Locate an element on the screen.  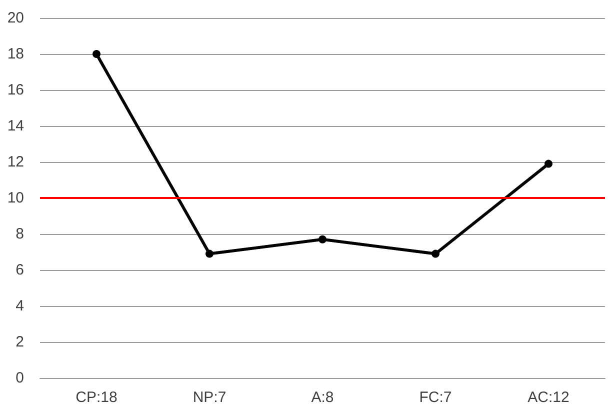
x-tick-label: NP:7 is located at coordinates (209, 397).